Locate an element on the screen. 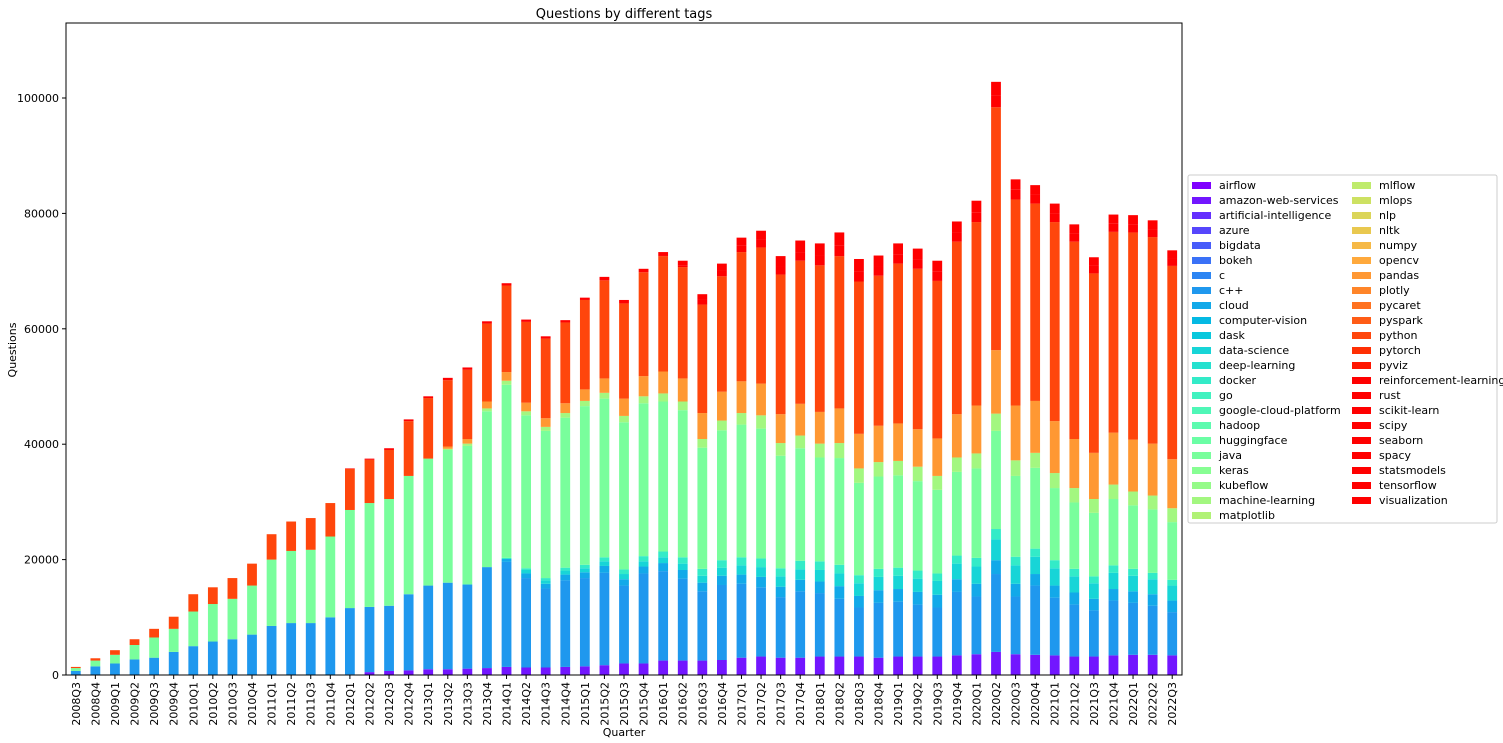  legend-swatch-c is located at coordinates (1201, 275).